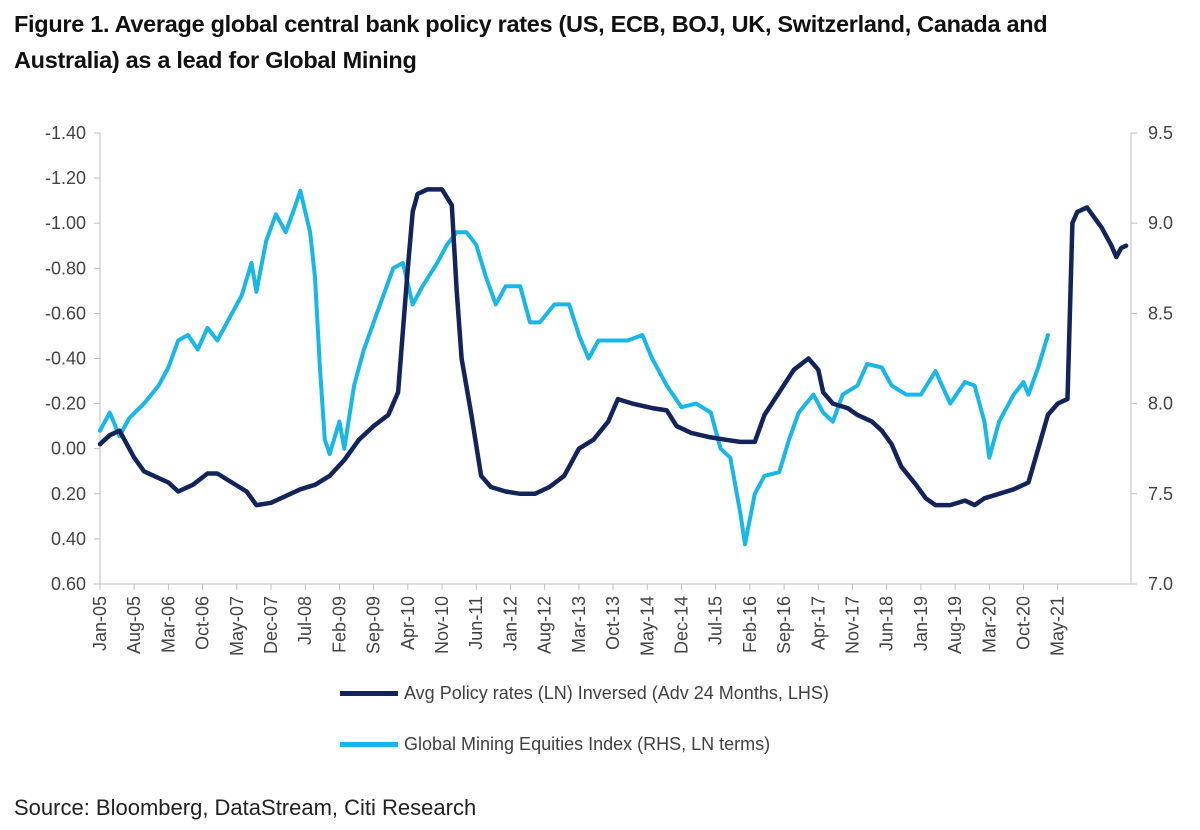 Image resolution: width=1200 pixels, height=830 pixels. Describe the element at coordinates (716, 620) in the screenshot. I see `x-tick-label: Jul-15` at that location.